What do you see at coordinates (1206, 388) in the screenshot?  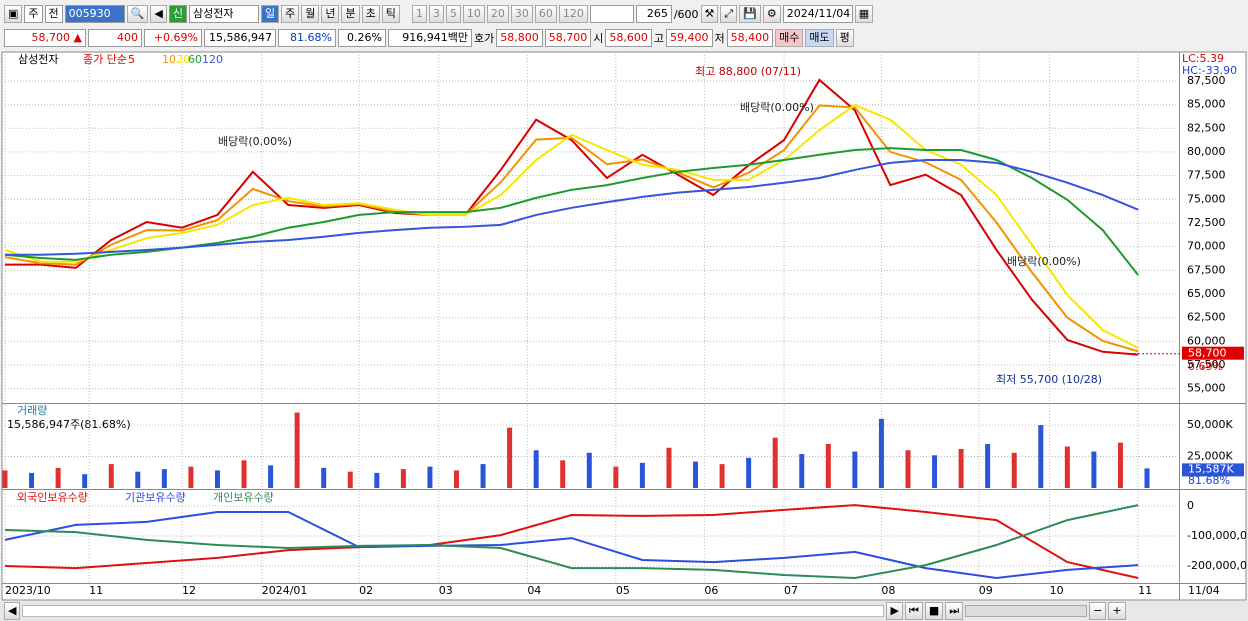 I see `y-tick-label: 55,000` at bounding box center [1206, 388].